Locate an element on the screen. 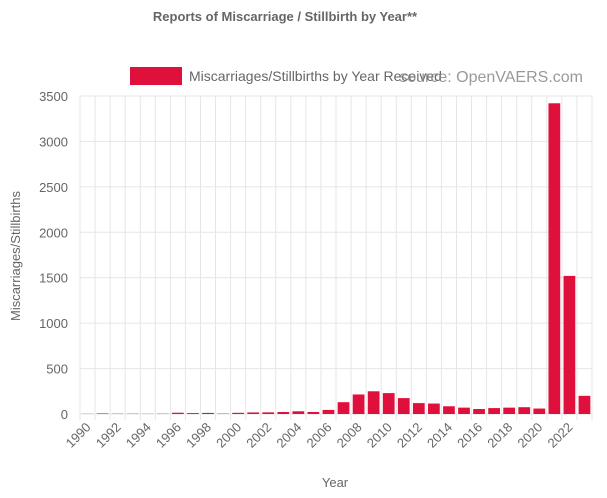  y-tick-label: 2500 is located at coordinates (53, 187).